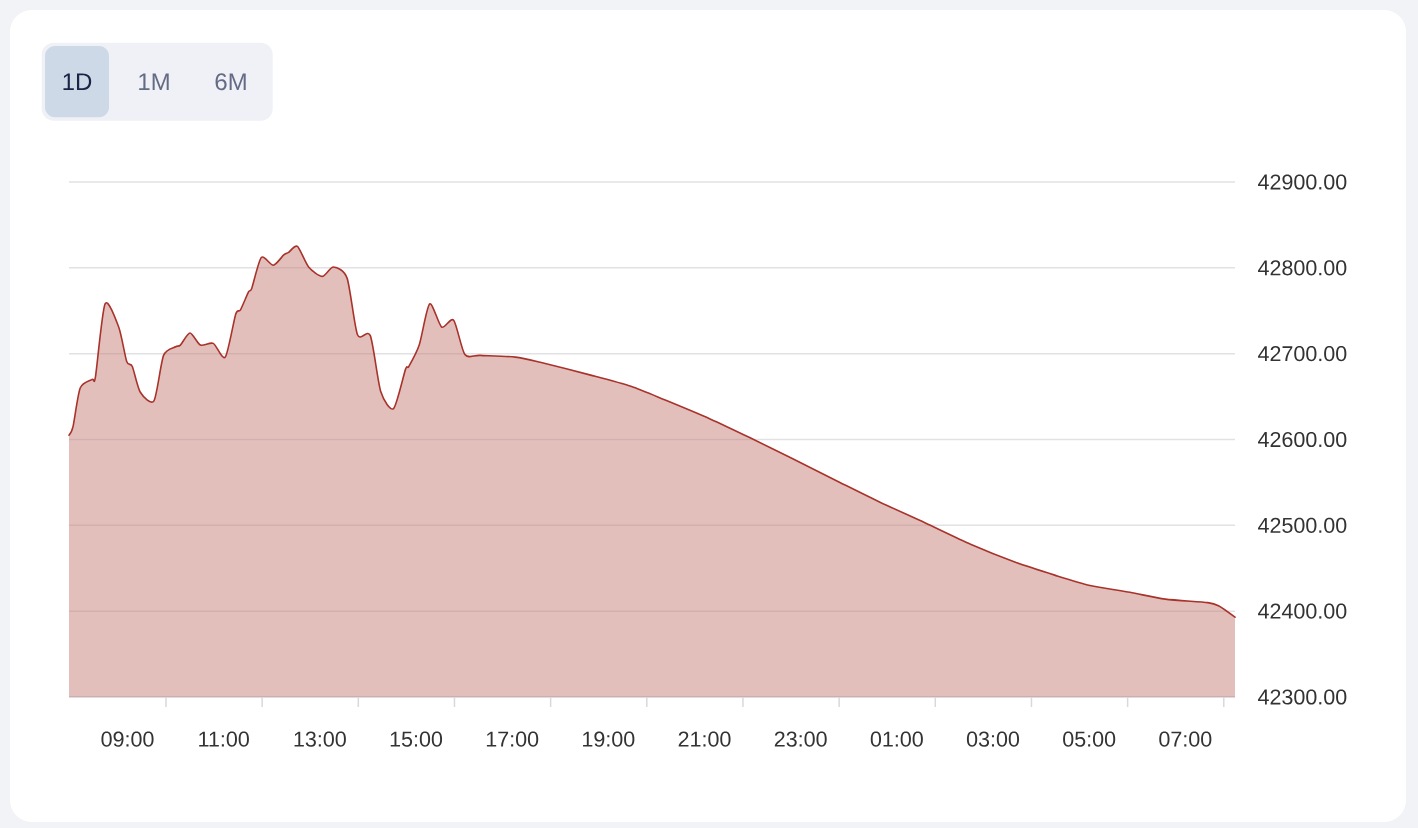 The width and height of the screenshot is (1418, 828). I want to click on x-tick-label: 07:00, so click(1185, 739).